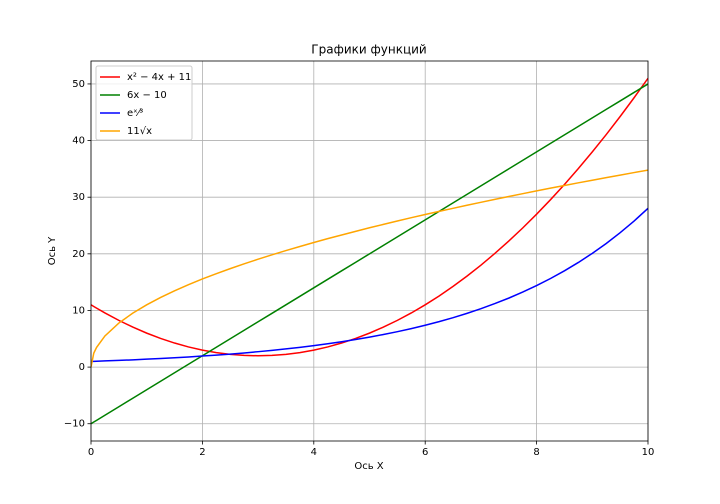 This screenshot has height=504, width=720. What do you see at coordinates (202, 452) in the screenshot?
I see `x-tick-label: 2` at bounding box center [202, 452].